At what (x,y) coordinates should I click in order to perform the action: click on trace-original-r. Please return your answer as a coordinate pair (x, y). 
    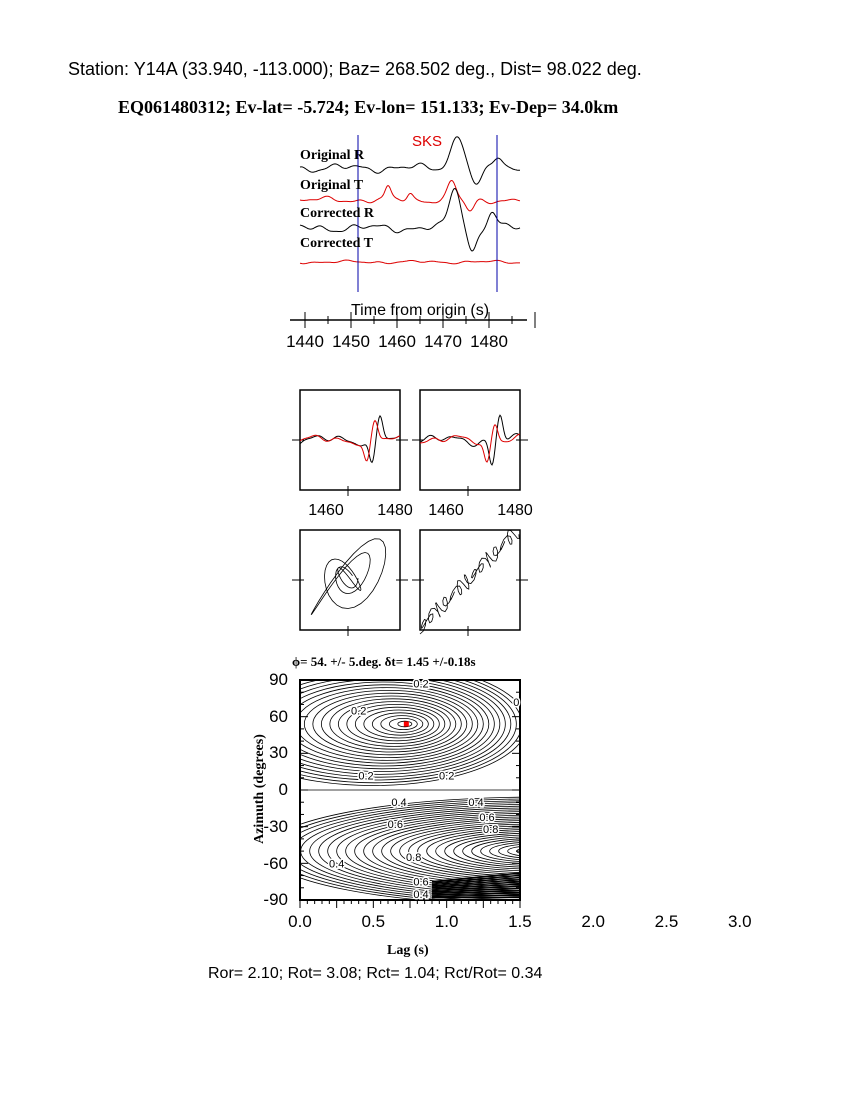
    Looking at the image, I should click on (410, 160).